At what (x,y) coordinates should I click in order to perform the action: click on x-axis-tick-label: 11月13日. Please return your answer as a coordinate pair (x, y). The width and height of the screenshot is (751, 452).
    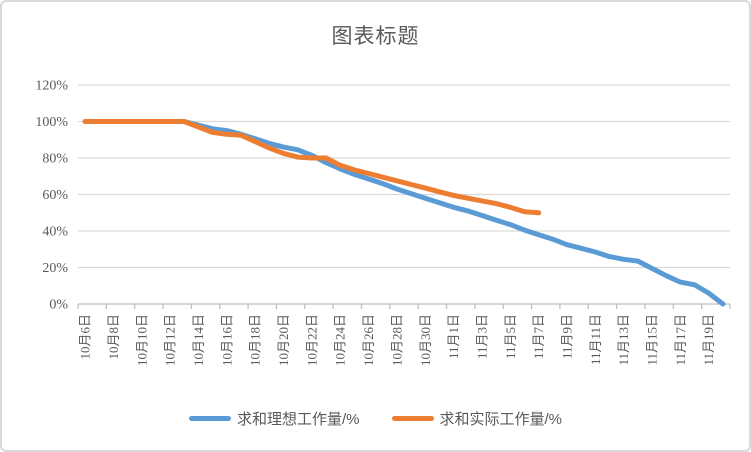
    Looking at the image, I should click on (623, 340).